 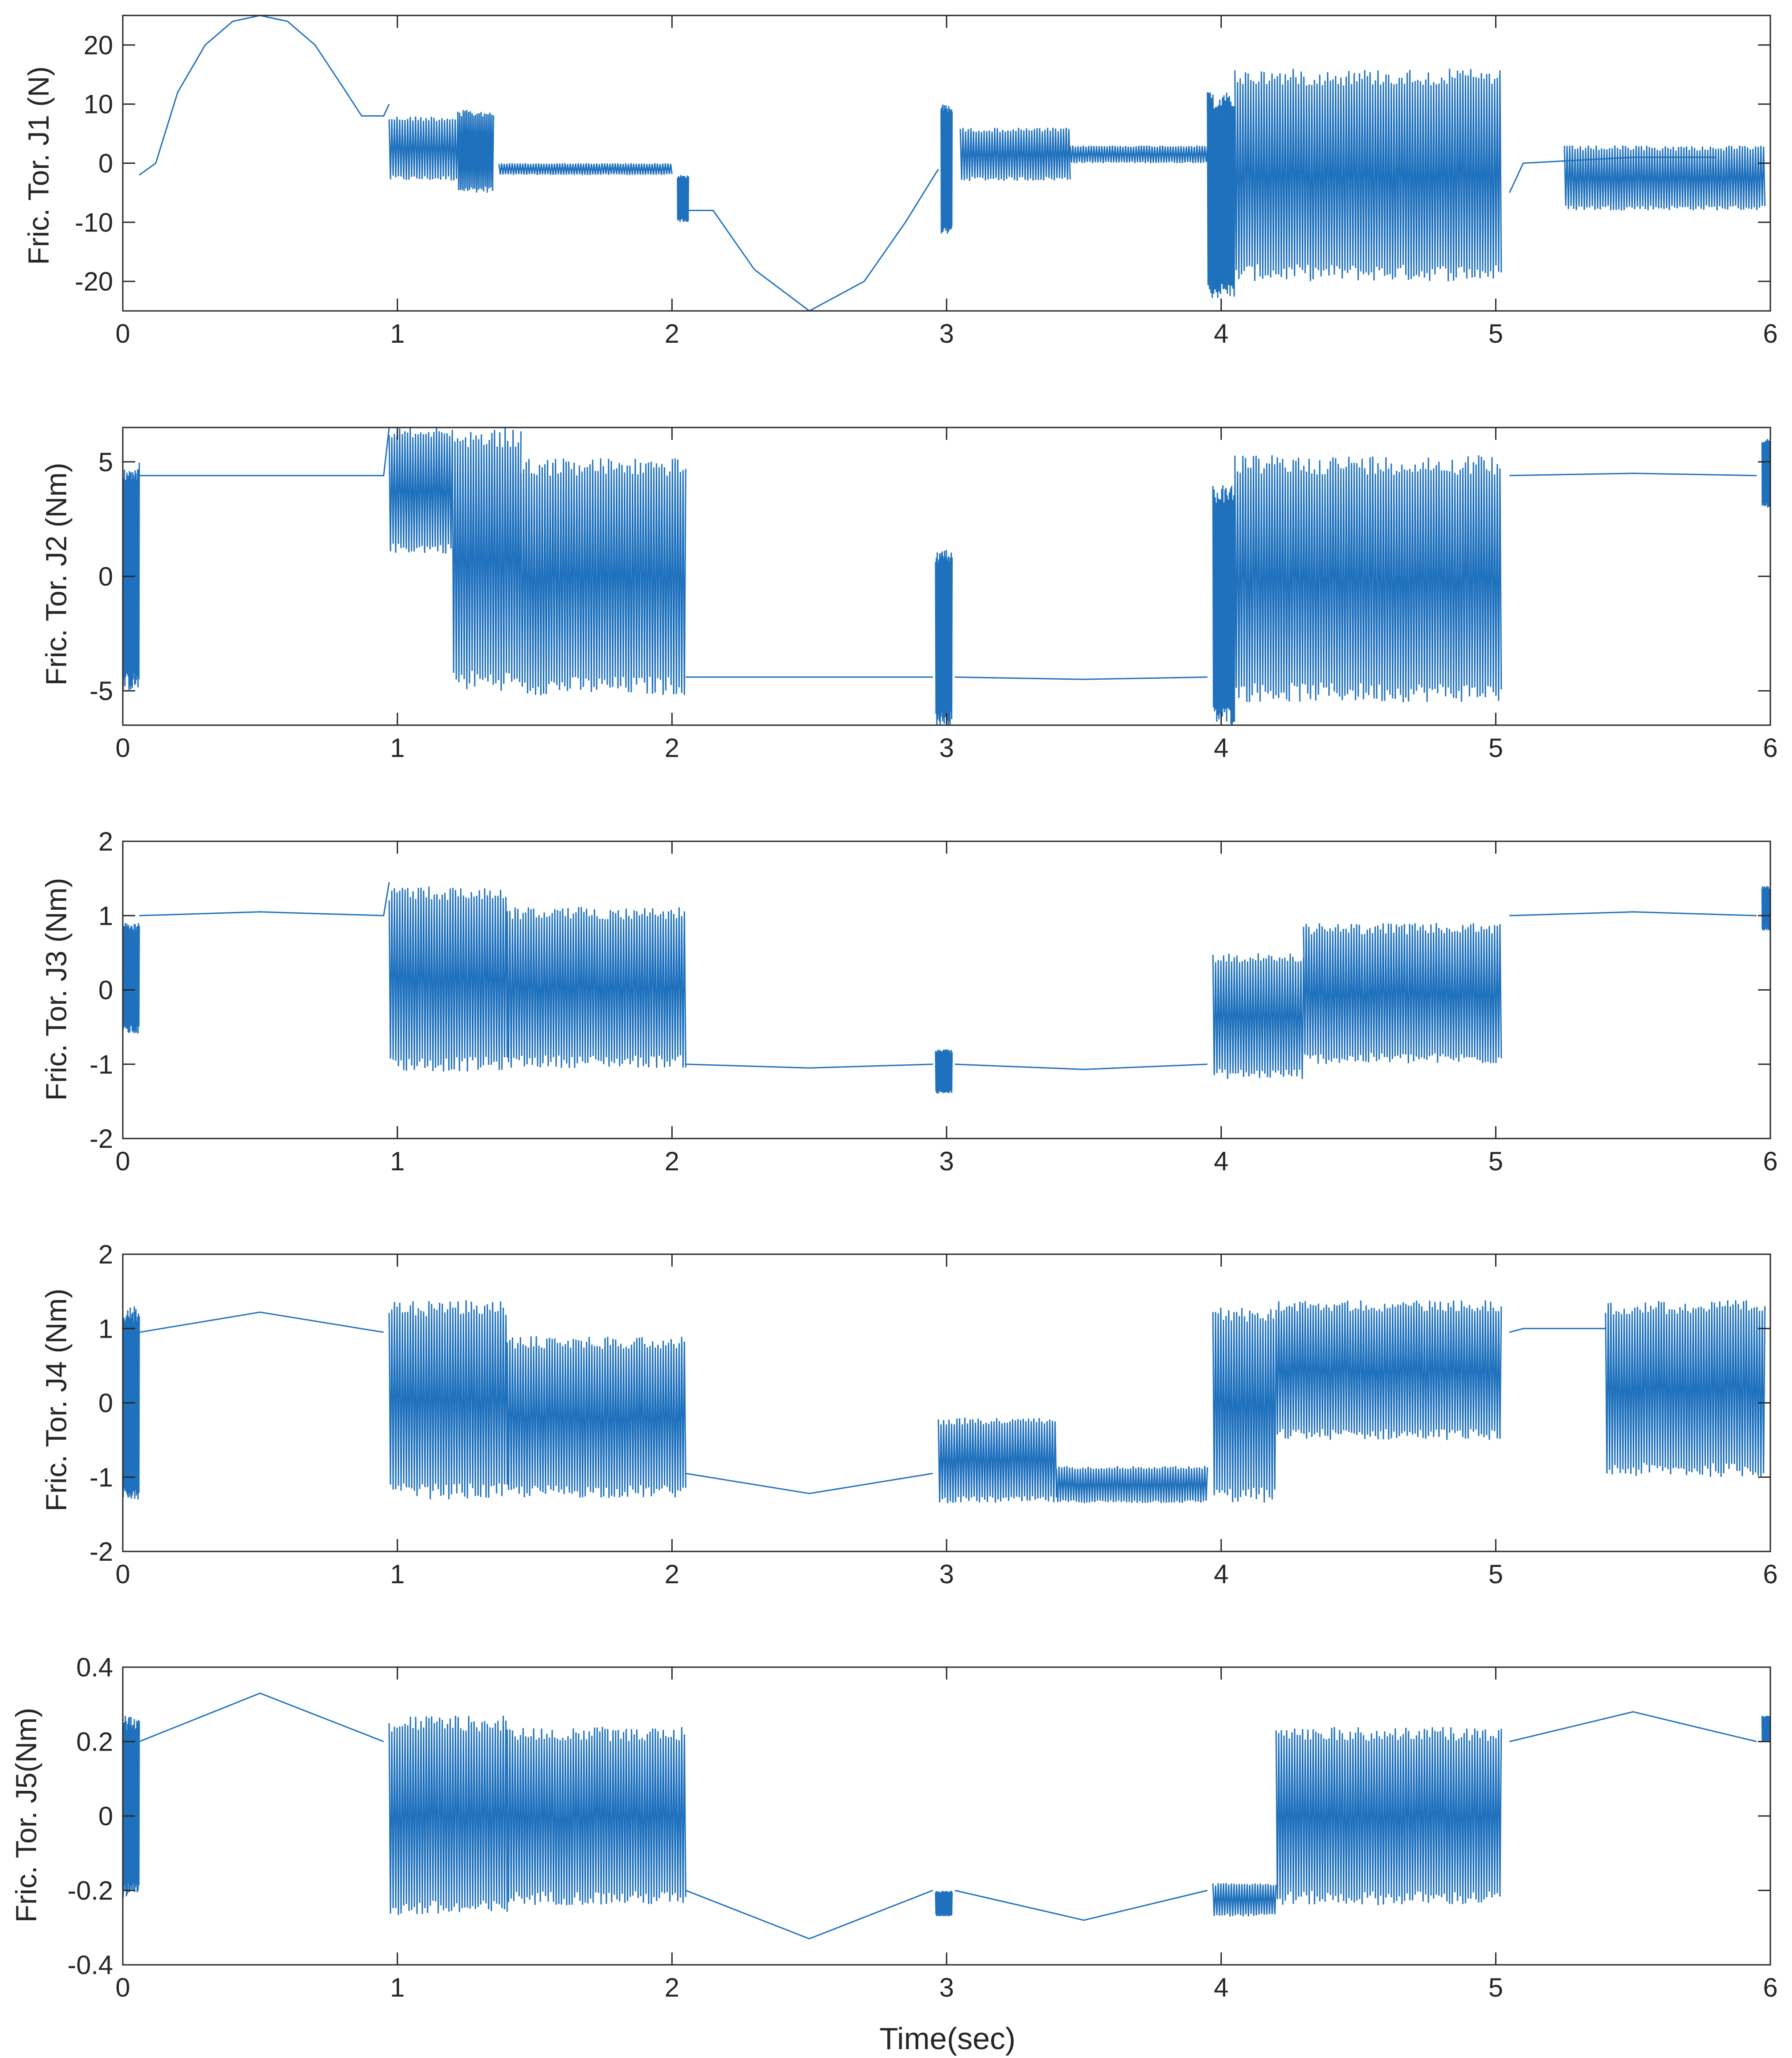 What do you see at coordinates (1496, 1988) in the screenshot?
I see `xtick-label-5-5: 5` at bounding box center [1496, 1988].